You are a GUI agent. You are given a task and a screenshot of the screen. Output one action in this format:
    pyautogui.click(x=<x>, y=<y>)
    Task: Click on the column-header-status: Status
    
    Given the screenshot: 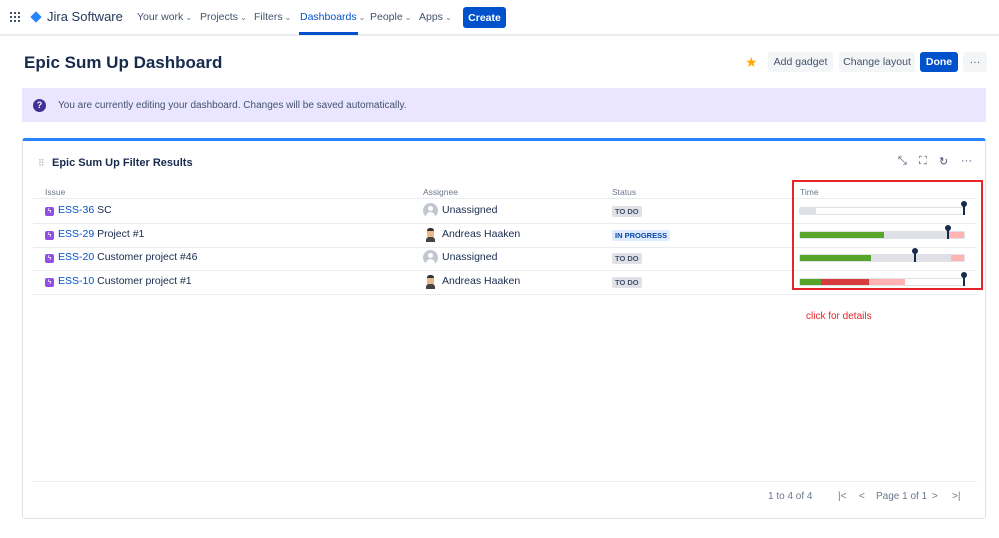 What is the action you would take?
    pyautogui.click(x=624, y=192)
    